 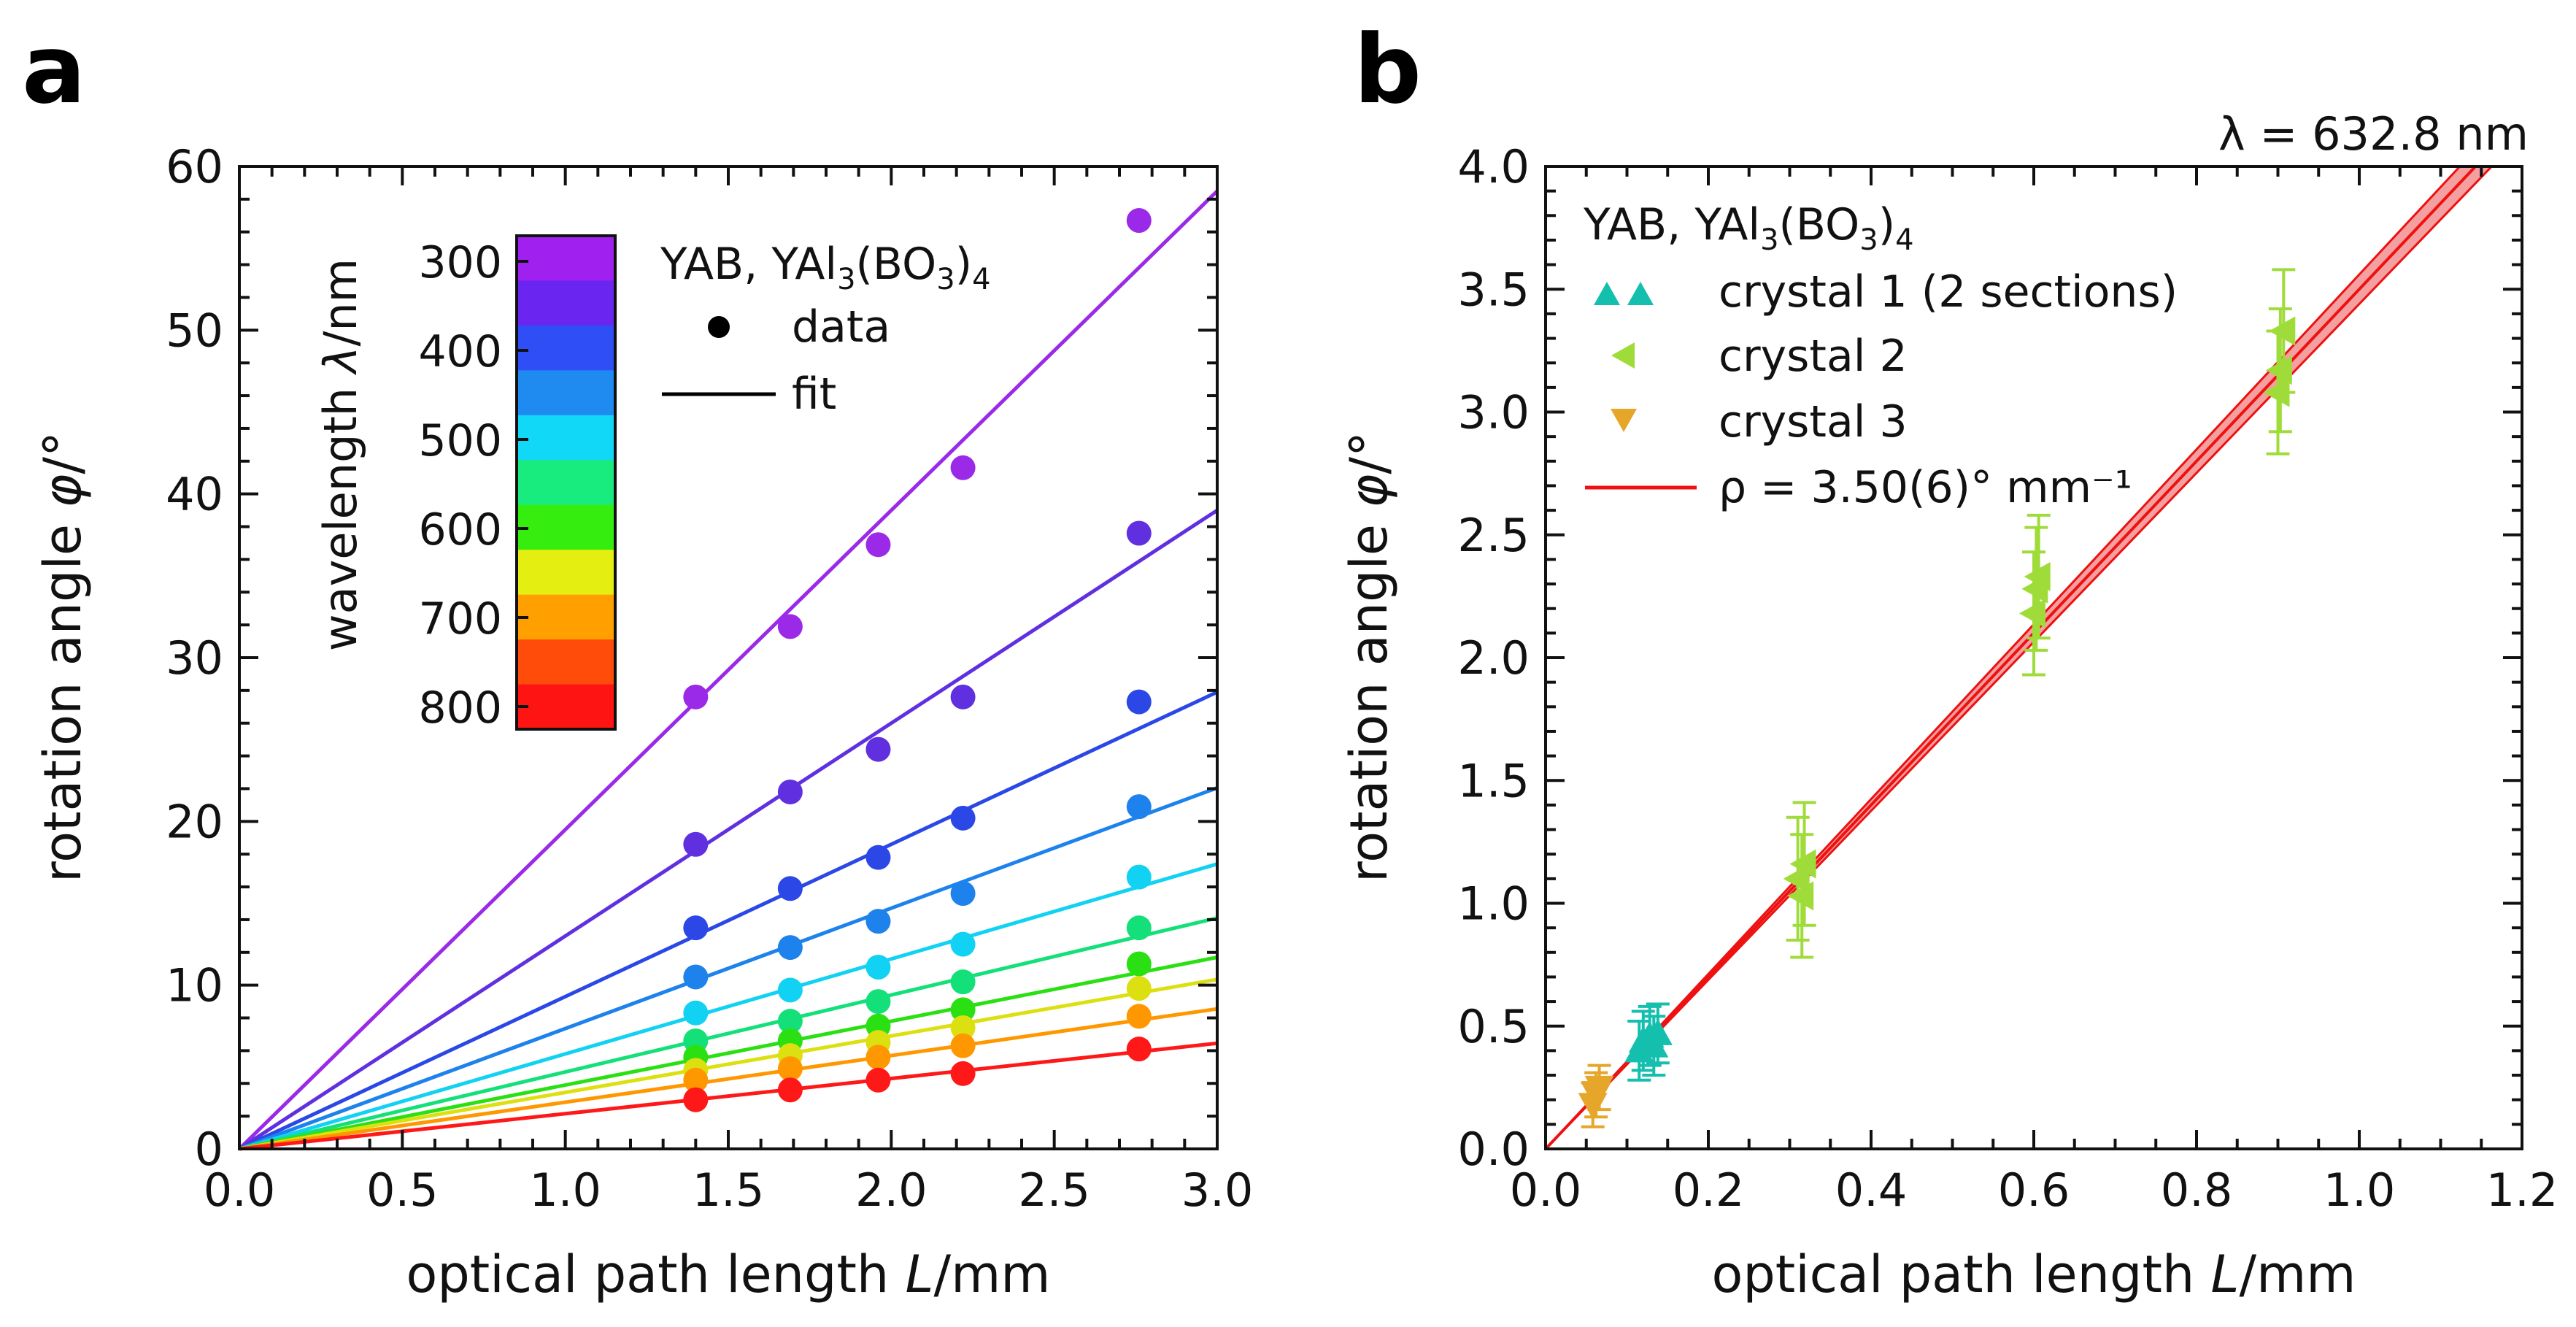 I want to click on y-tick-label-a: 50, so click(x=195, y=330).